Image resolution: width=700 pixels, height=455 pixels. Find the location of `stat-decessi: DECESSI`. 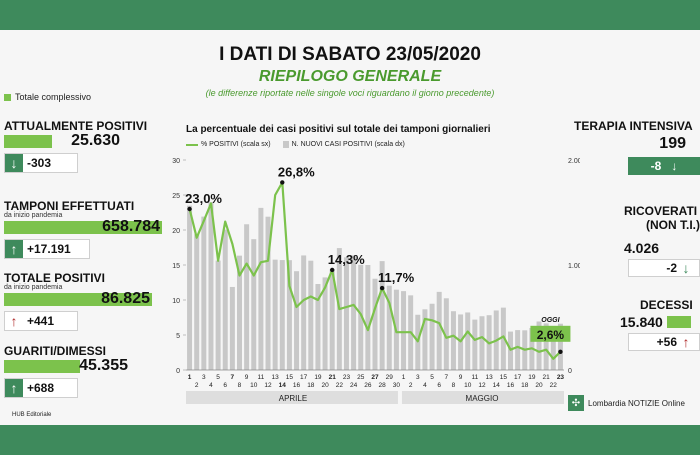

stat-decessi: DECESSI is located at coordinates (670, 305).